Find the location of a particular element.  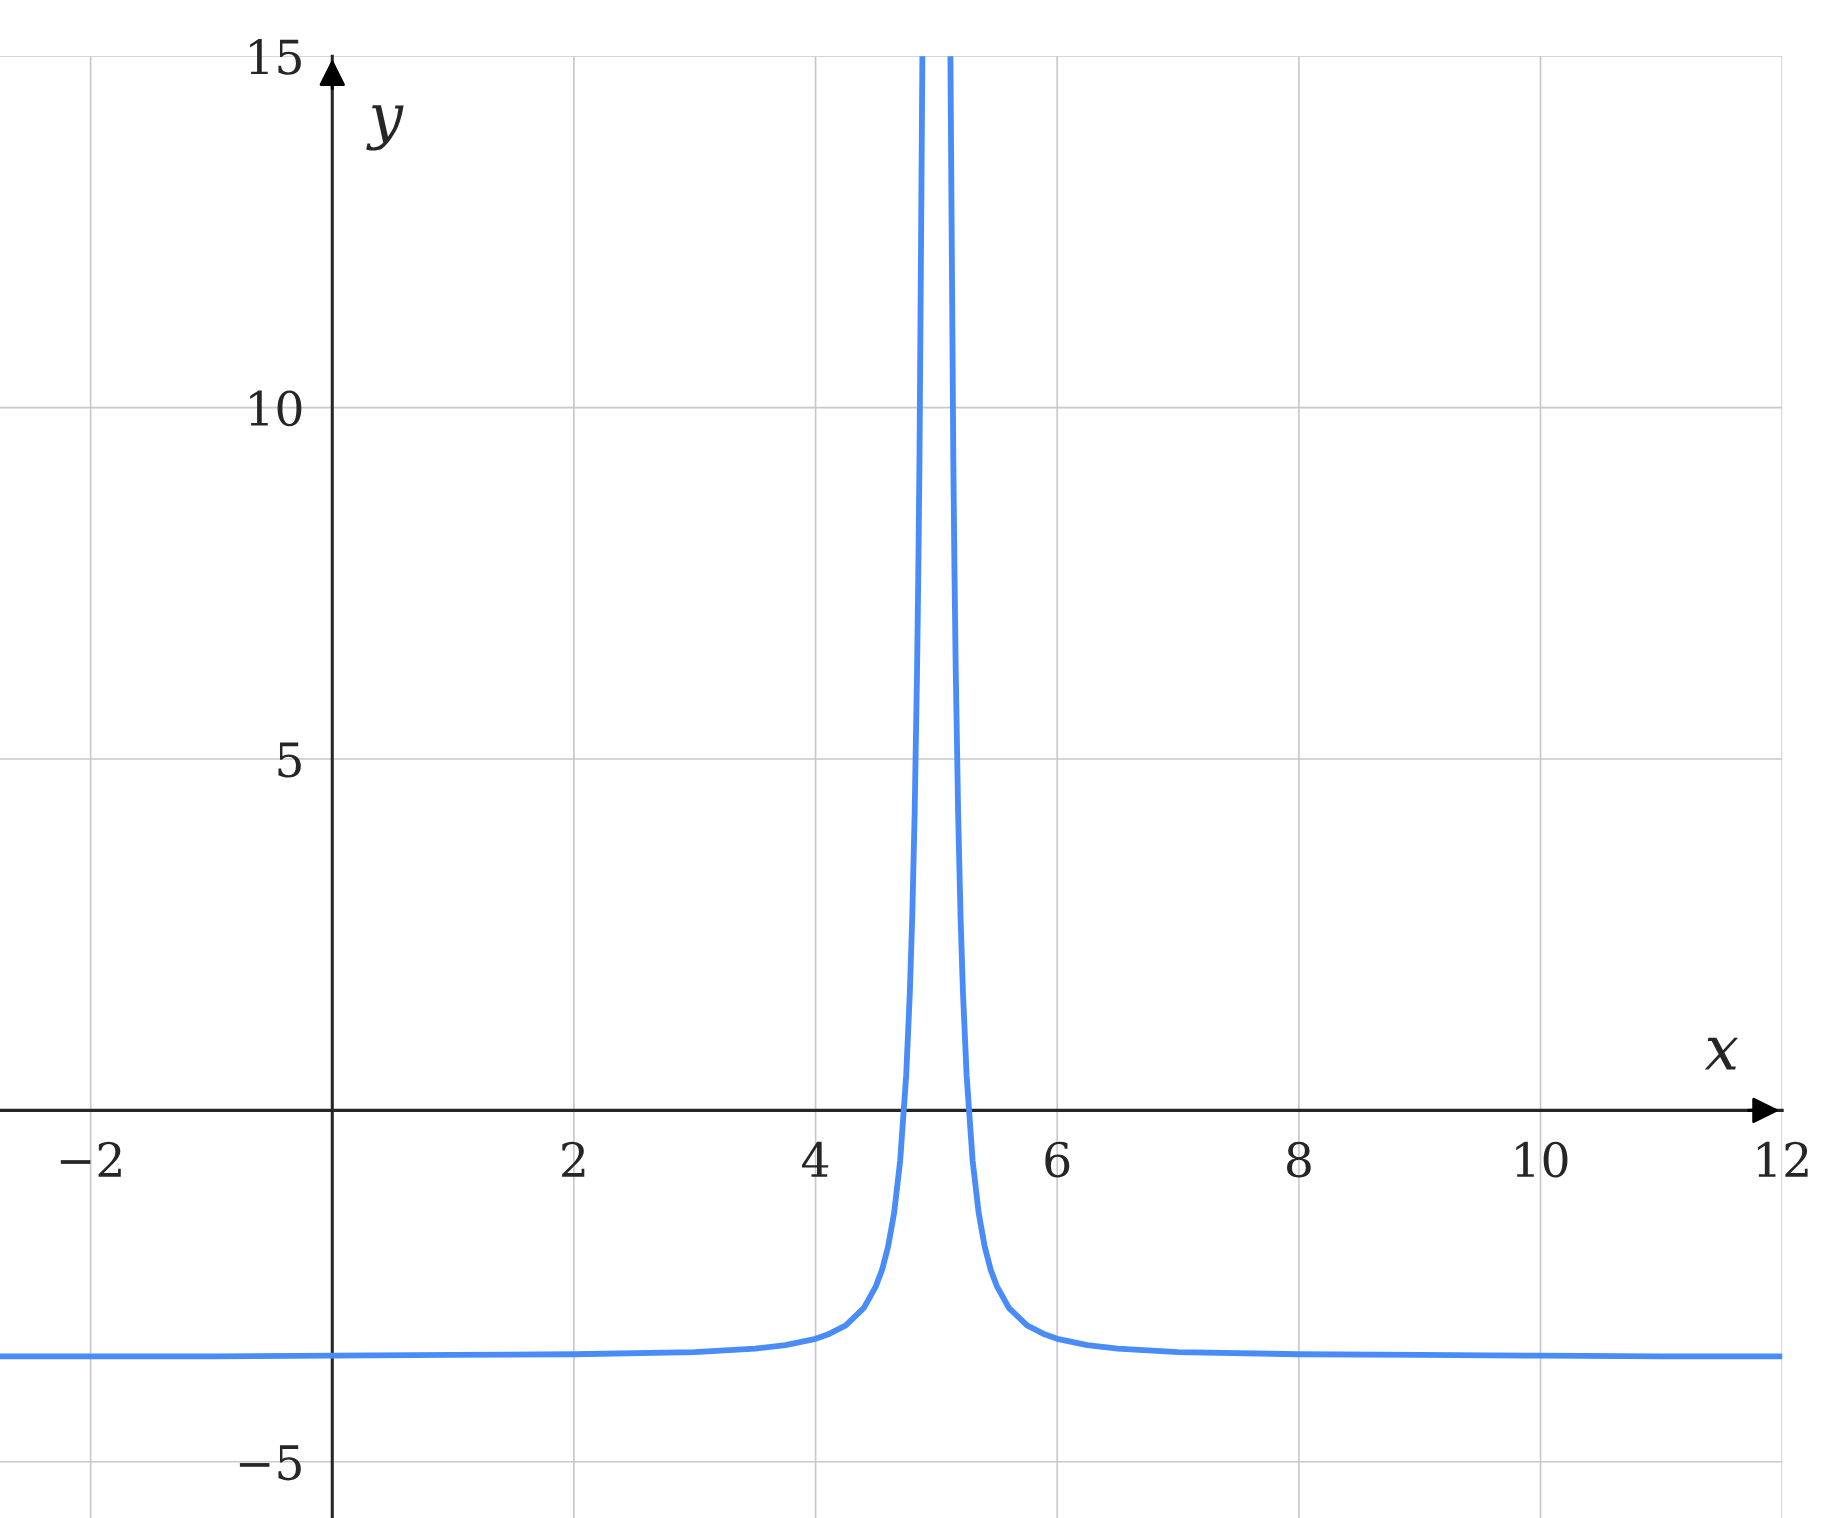

x-tick-label: 10 is located at coordinates (1542, 1159).